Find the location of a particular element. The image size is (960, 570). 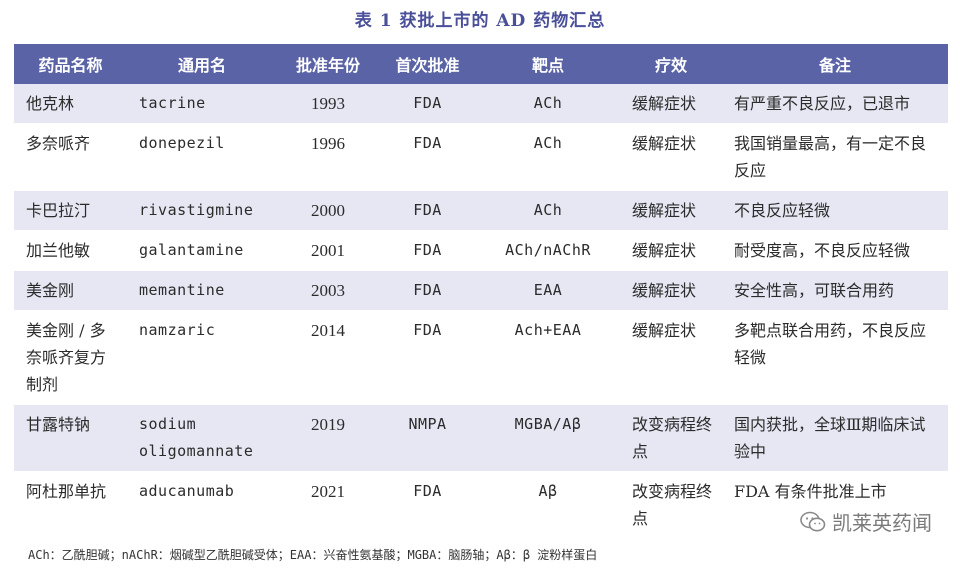

generic-name: tacrine is located at coordinates (202, 104).